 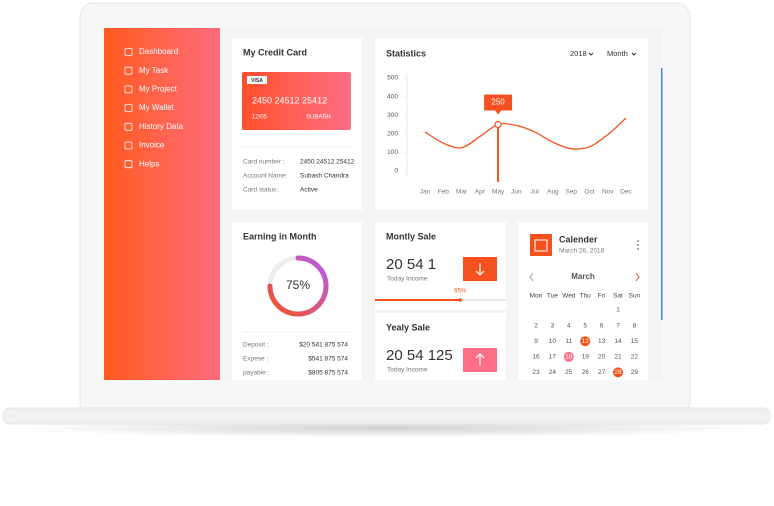 I want to click on line, so click(x=525, y=133).